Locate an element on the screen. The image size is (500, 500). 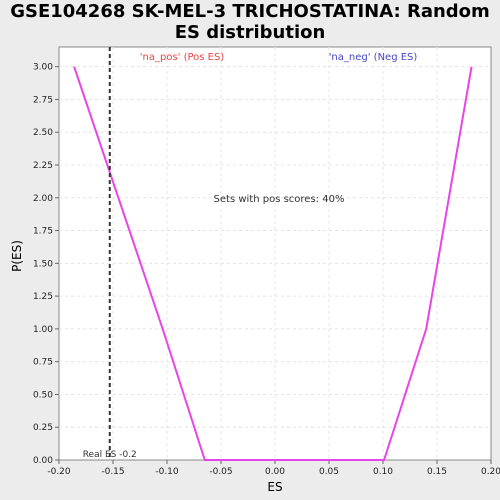
y-tick-label: 1.50 is located at coordinates (43, 264).